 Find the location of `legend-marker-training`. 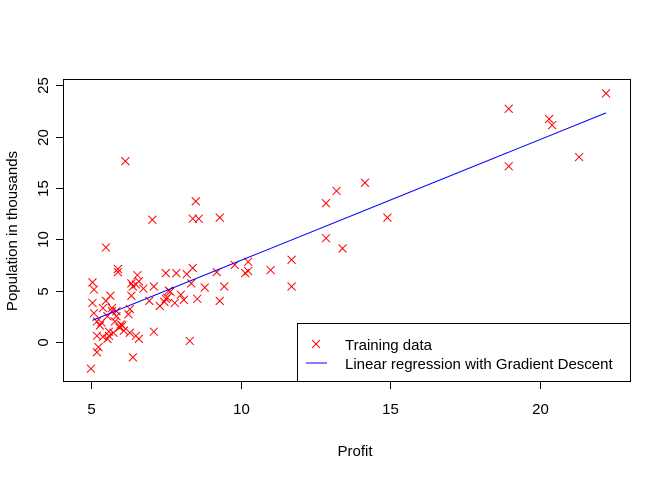

legend-marker-training is located at coordinates (316, 344).